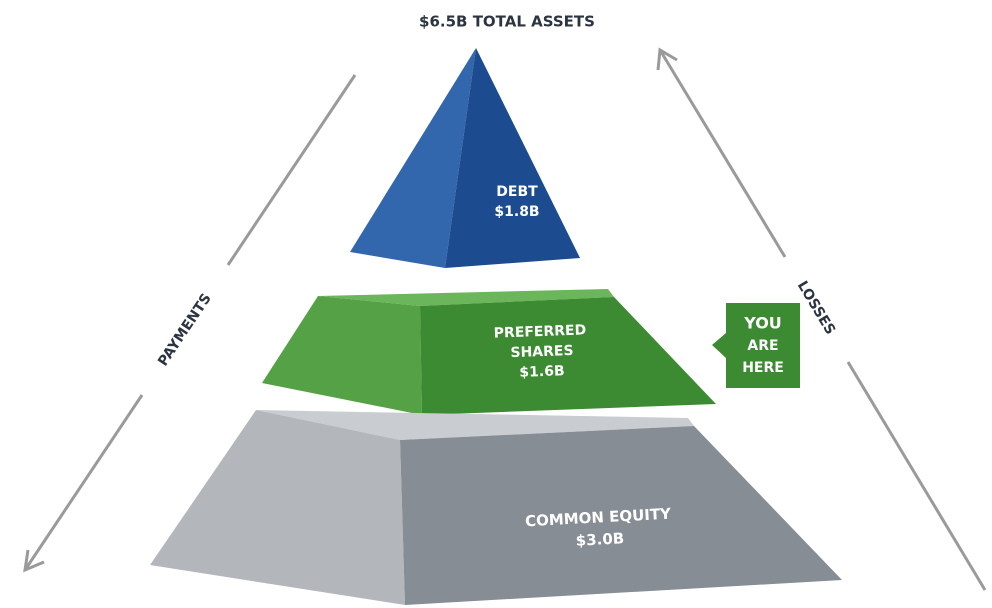 Image resolution: width=992 pixels, height=608 pixels. I want to click on tier-amount: $1.6B, so click(542, 372).